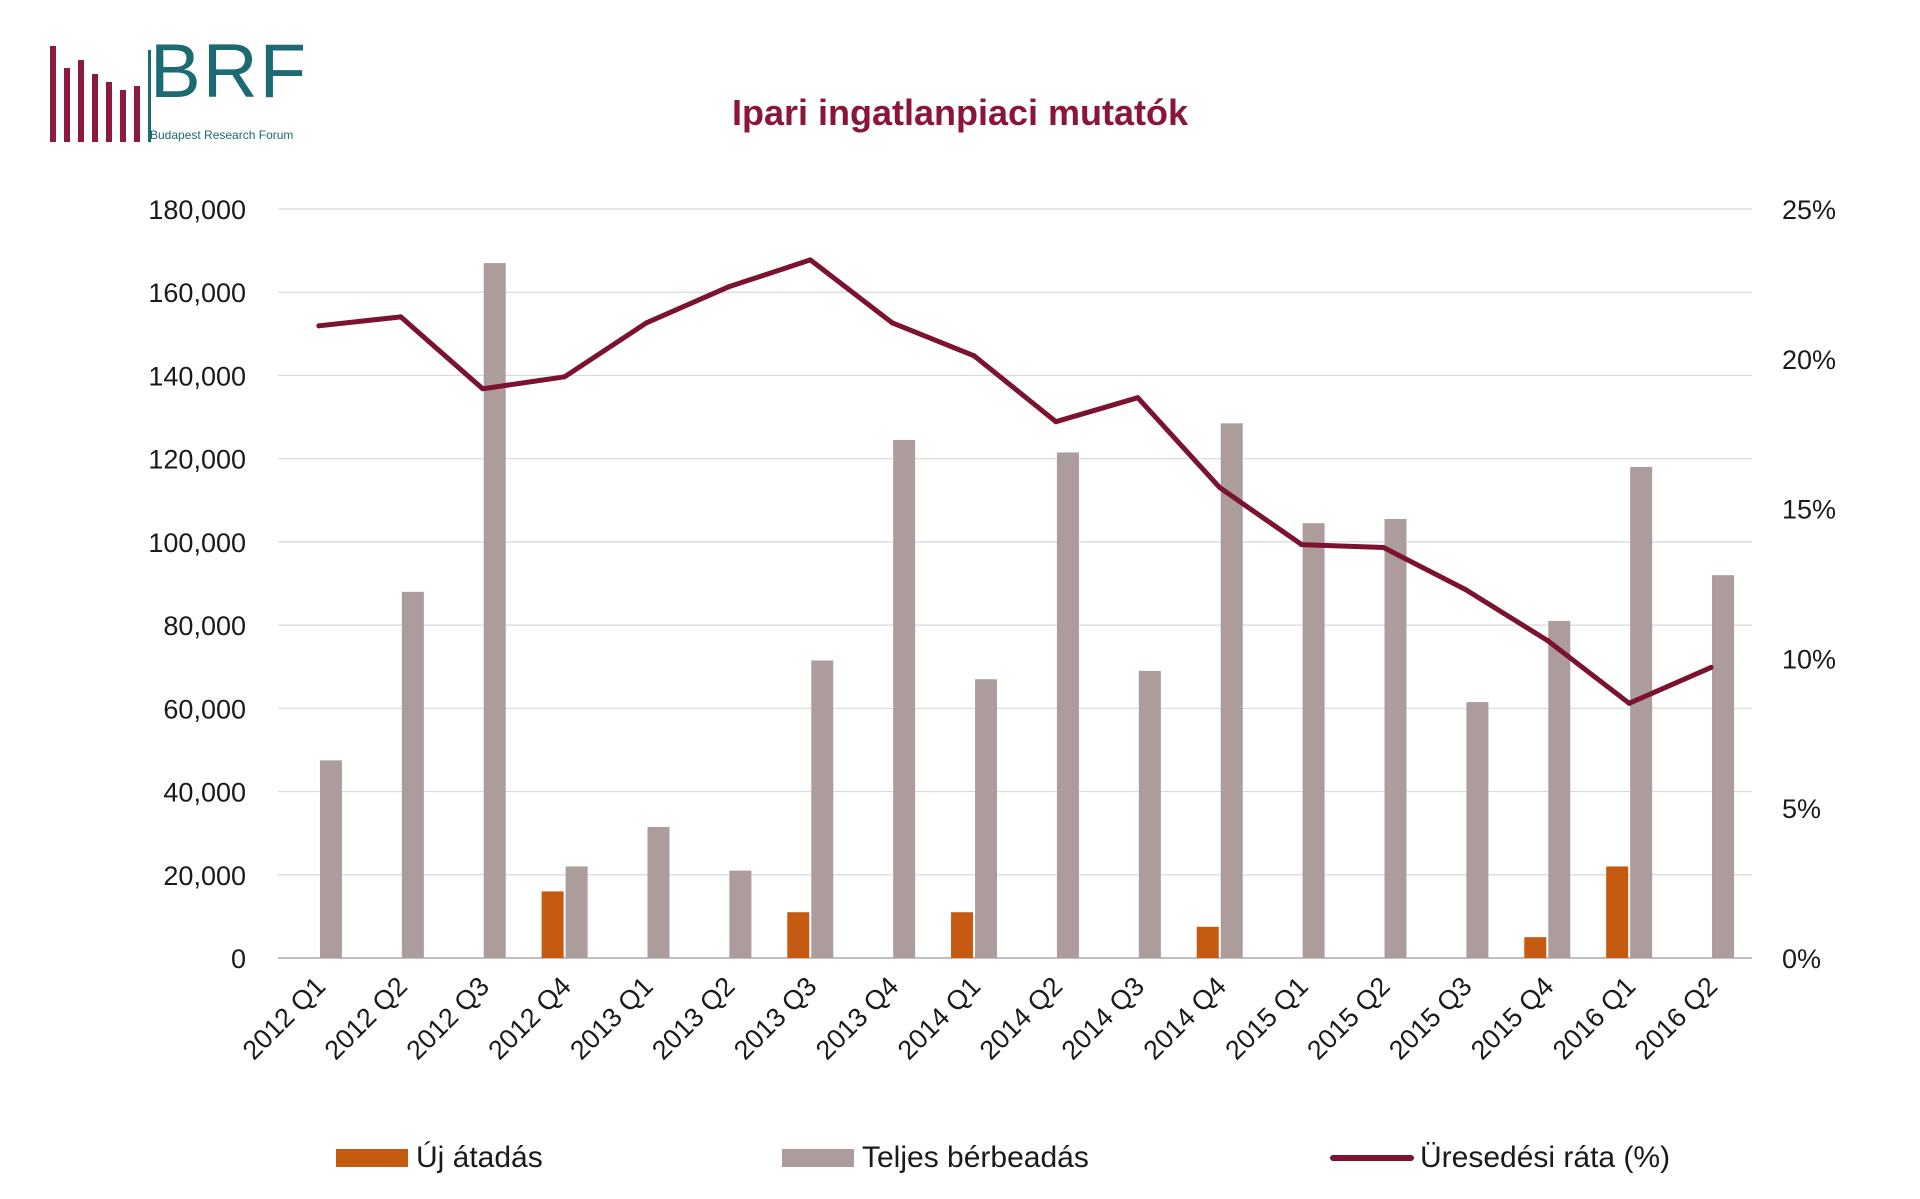  What do you see at coordinates (1809, 659) in the screenshot?
I see `y-right-tick-label: 10%` at bounding box center [1809, 659].